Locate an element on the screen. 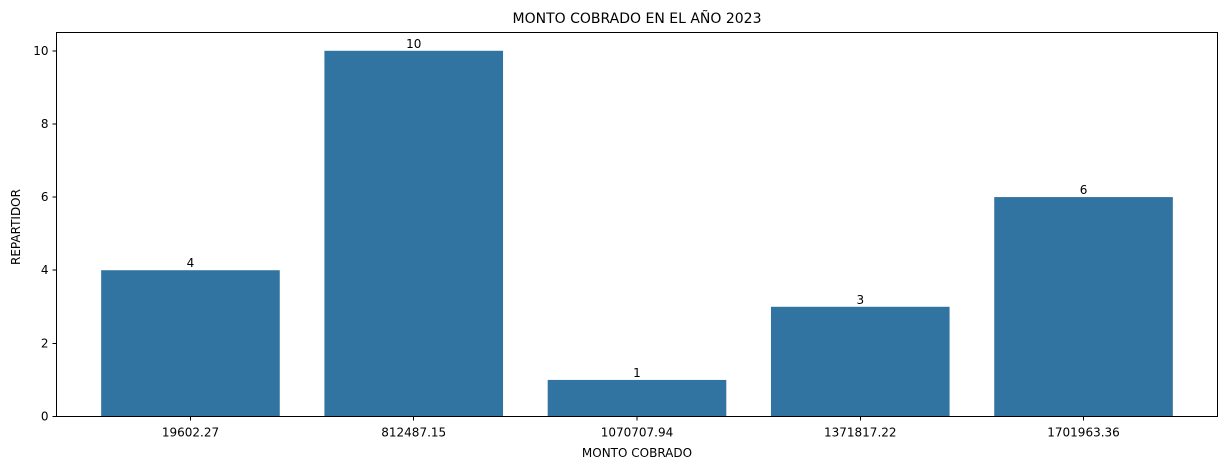 This screenshot has width=1229, height=470. x-tick-label: 1371817.22 is located at coordinates (860, 433).